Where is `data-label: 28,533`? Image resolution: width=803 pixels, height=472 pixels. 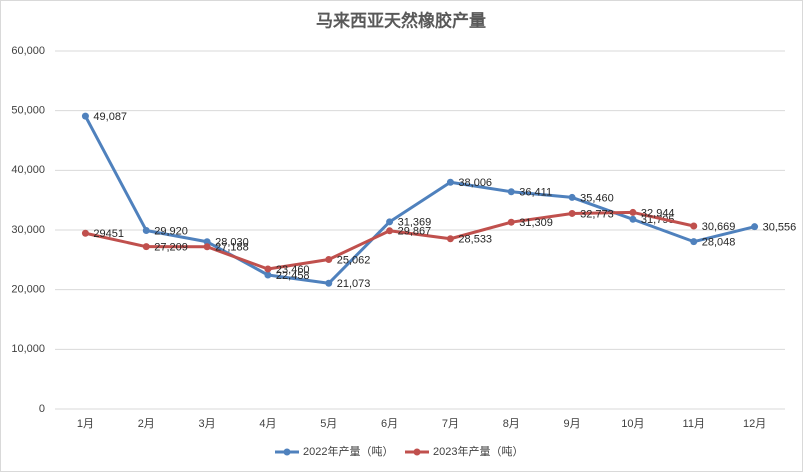 data-label: 28,533 is located at coordinates (475, 240).